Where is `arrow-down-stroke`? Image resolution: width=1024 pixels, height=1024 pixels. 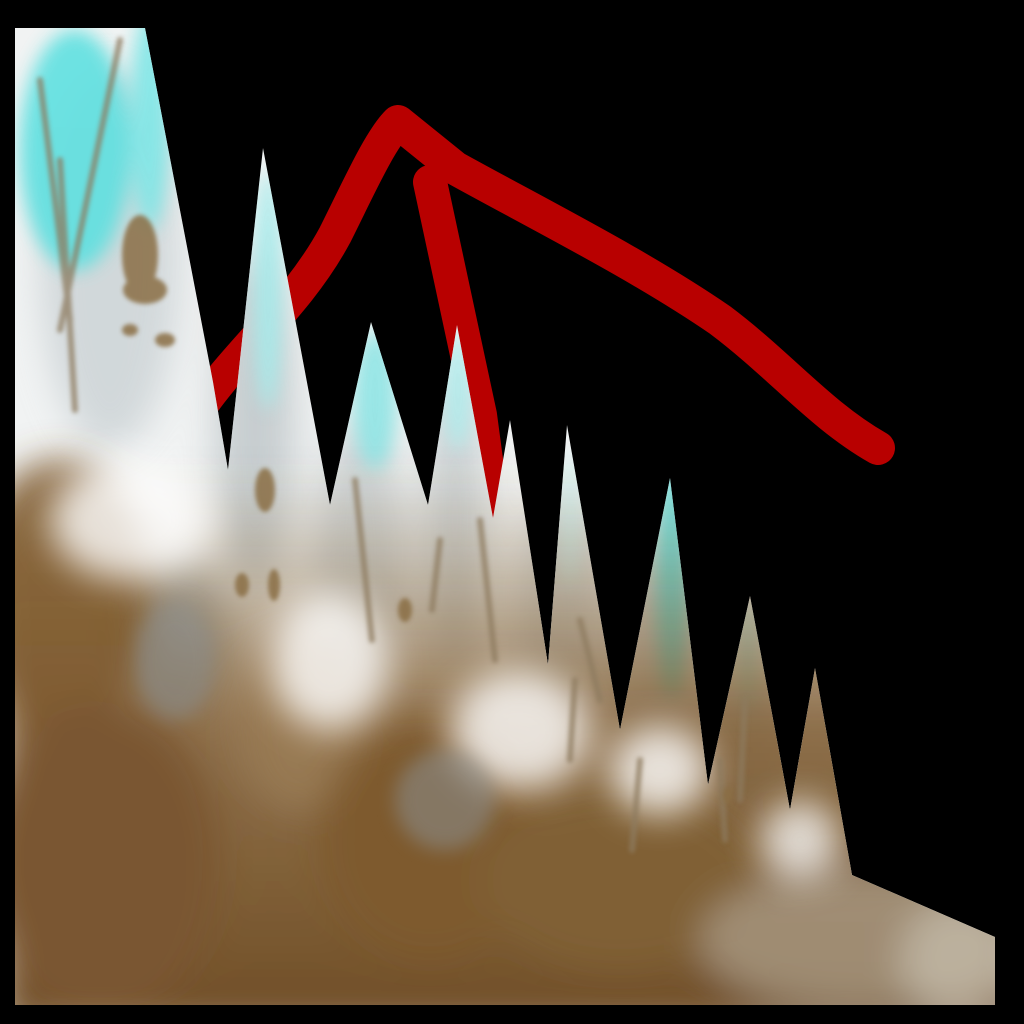 arrow-down-stroke is located at coordinates (461, 343).